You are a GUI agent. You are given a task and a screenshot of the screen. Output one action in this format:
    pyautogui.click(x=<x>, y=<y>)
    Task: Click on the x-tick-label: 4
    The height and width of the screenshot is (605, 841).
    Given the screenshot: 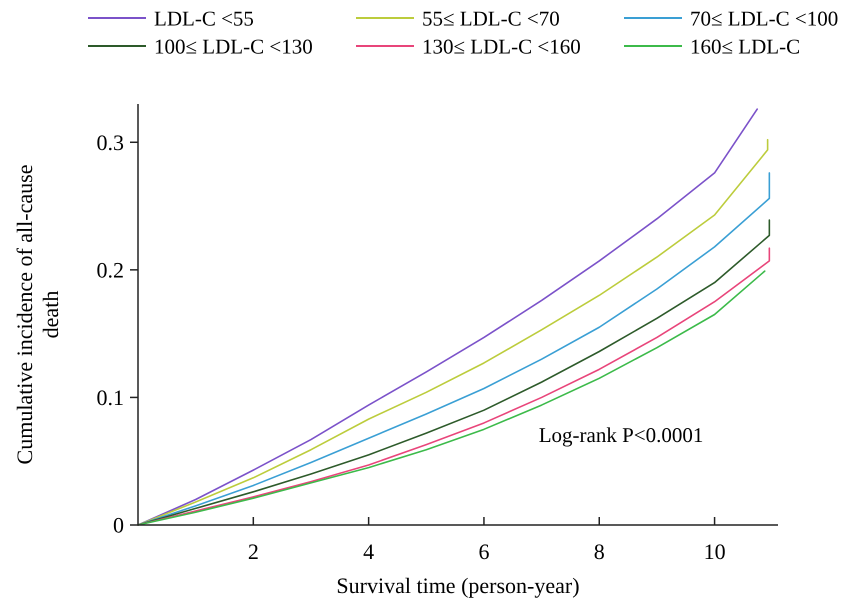 What is the action you would take?
    pyautogui.click(x=368, y=551)
    